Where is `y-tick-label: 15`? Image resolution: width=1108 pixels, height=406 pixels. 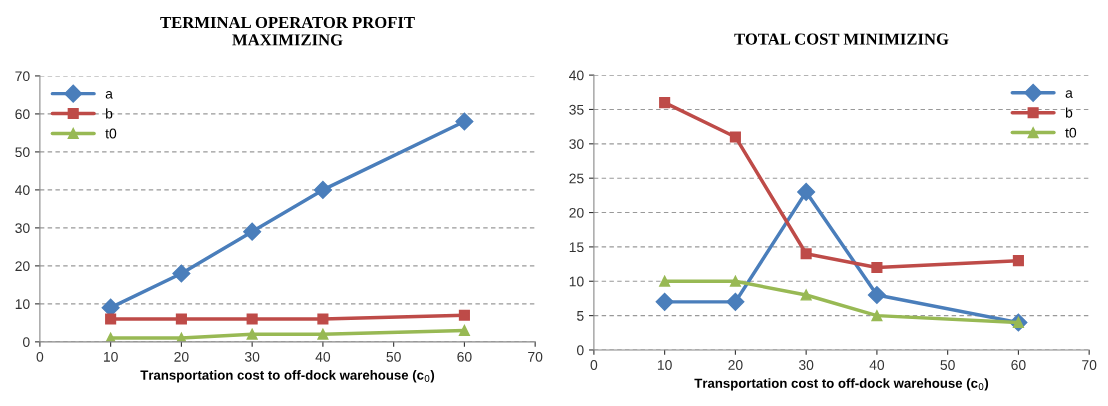
y-tick-label: 15 is located at coordinates (576, 247).